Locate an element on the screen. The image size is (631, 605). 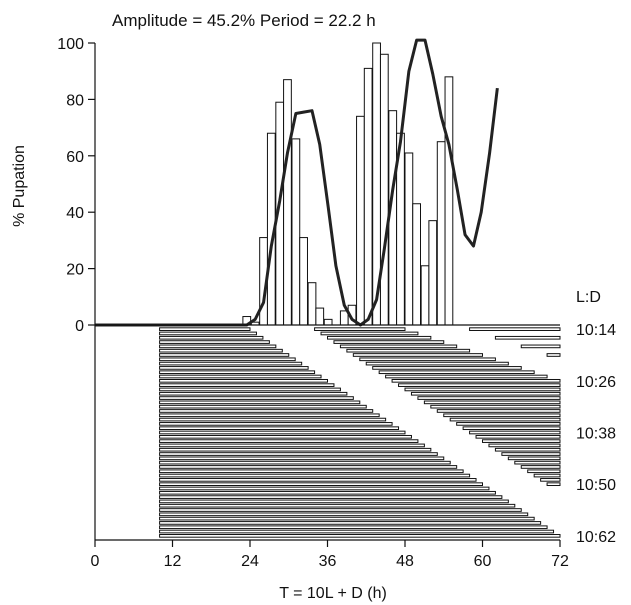
x-axis-label: T = 10L + D (h) is located at coordinates (333, 593).